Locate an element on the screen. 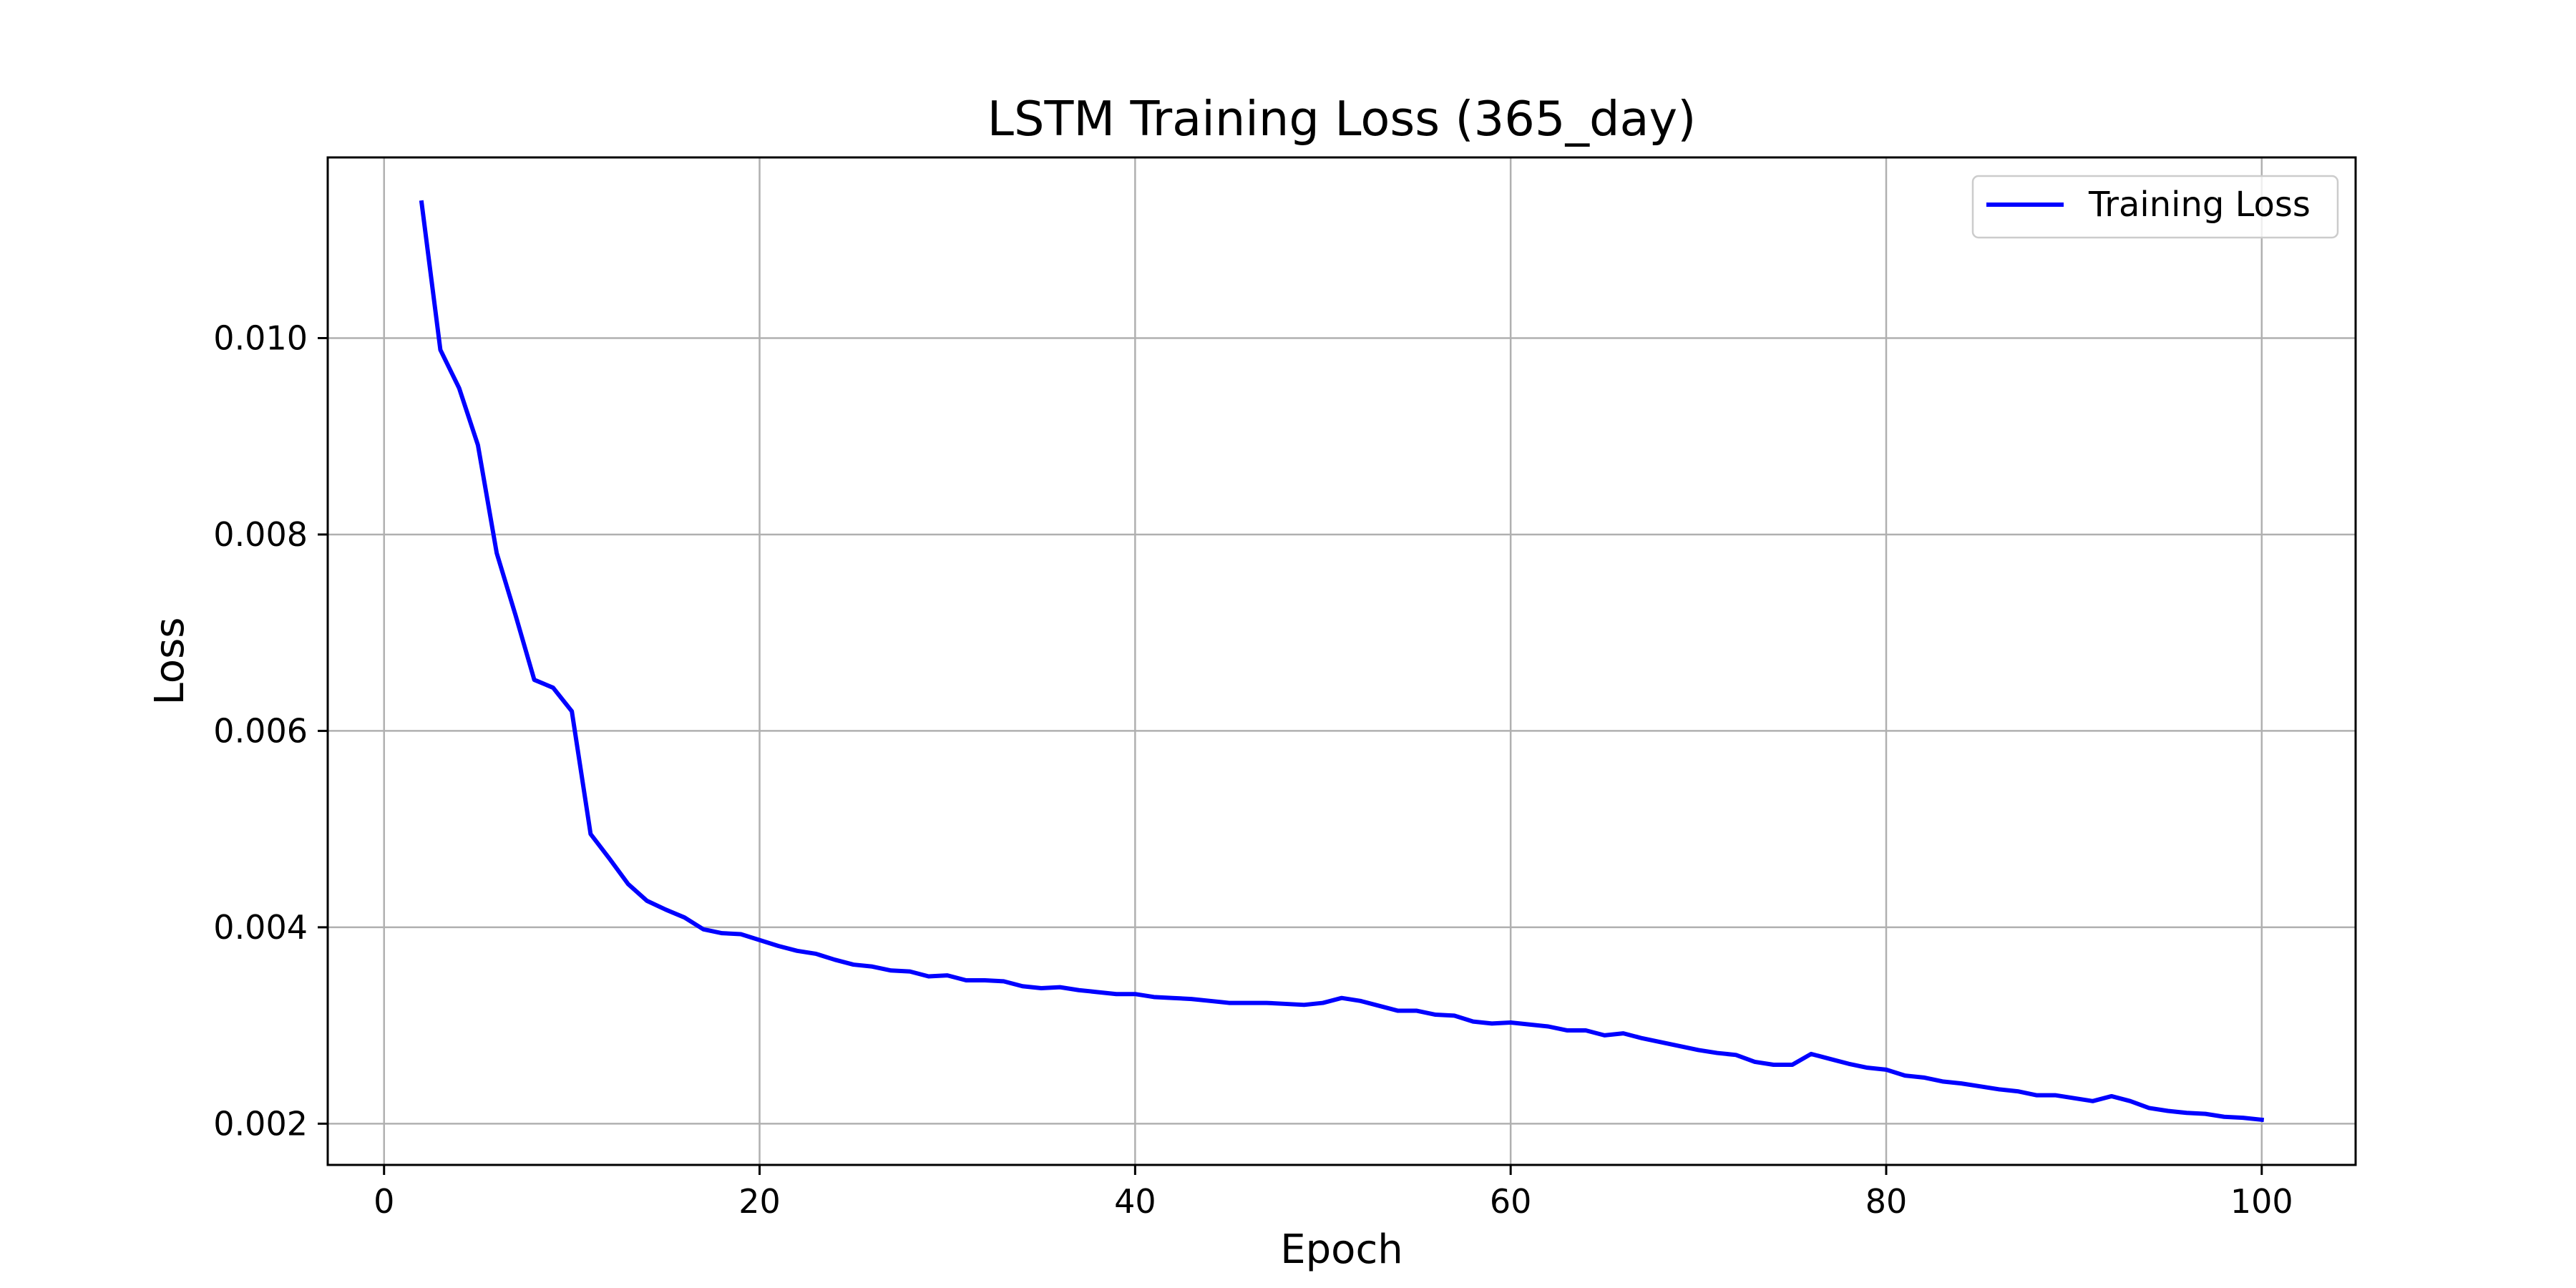 The width and height of the screenshot is (2576, 1288). y-tick-label: 0.008 is located at coordinates (260, 534).